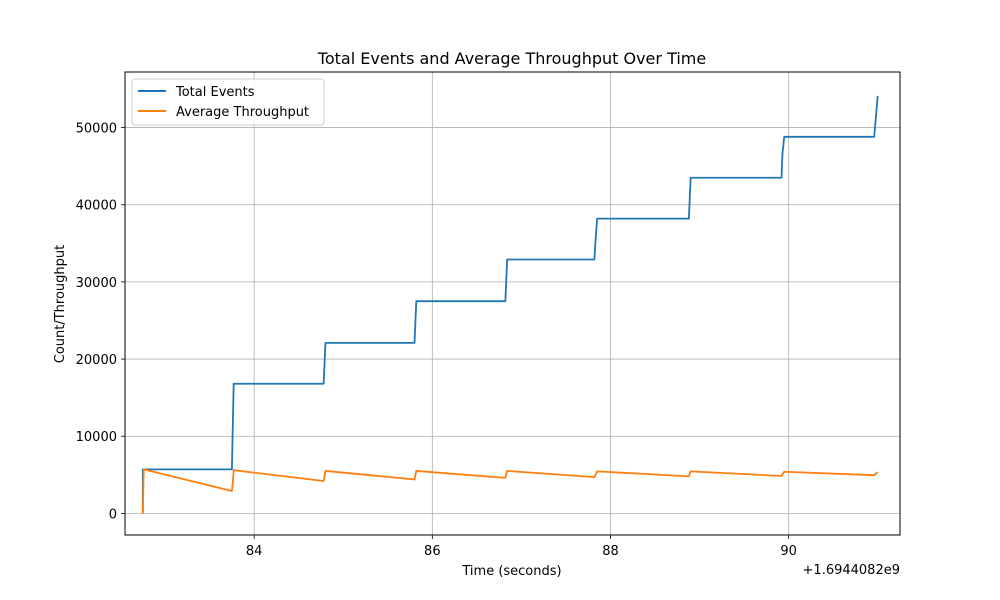 The image size is (1000, 600). I want to click on legend: Total Events Average Throughput, so click(228, 102).